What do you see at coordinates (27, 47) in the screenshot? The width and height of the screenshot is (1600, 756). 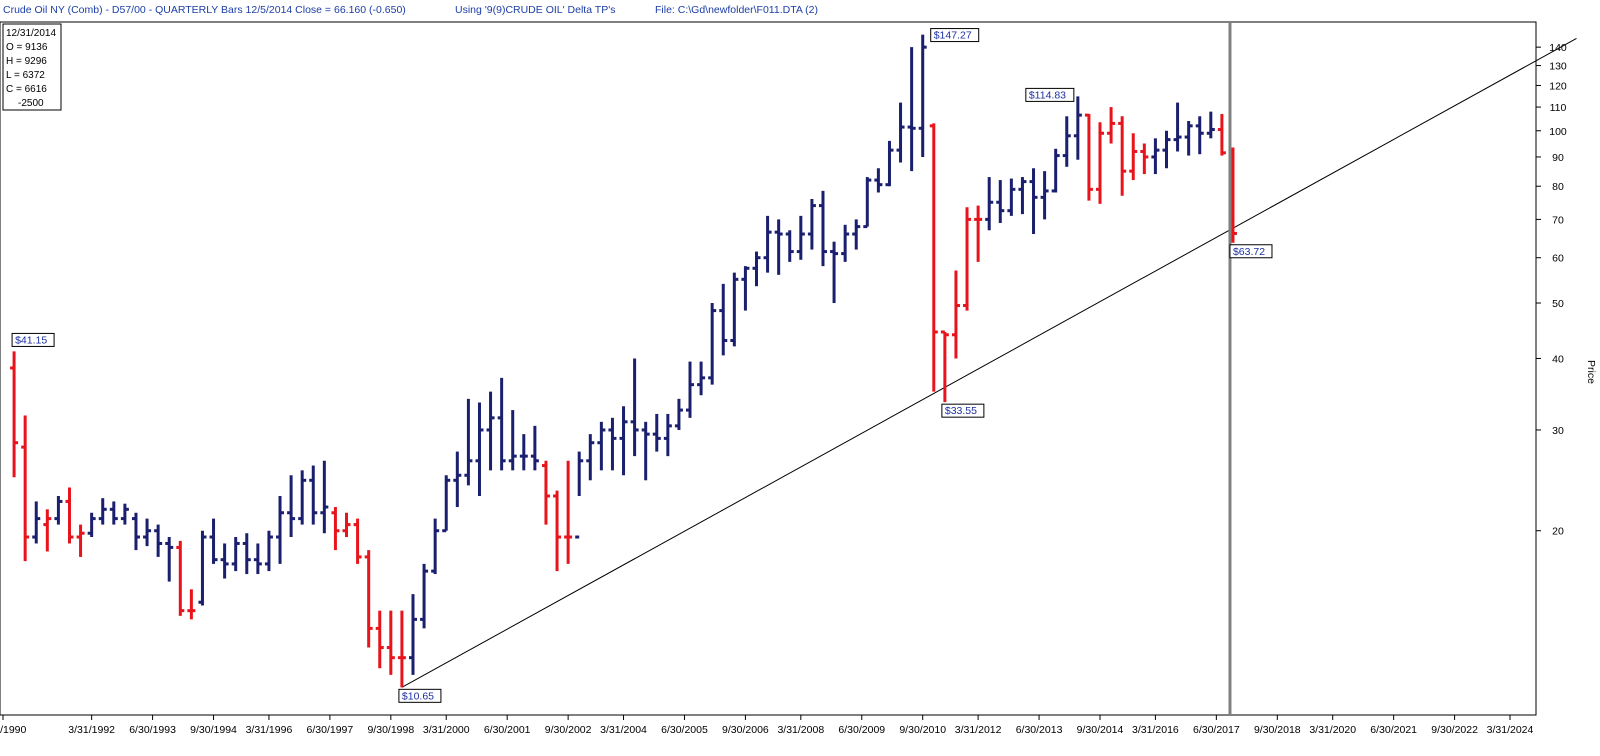 I see `info-open: O = 9136` at bounding box center [27, 47].